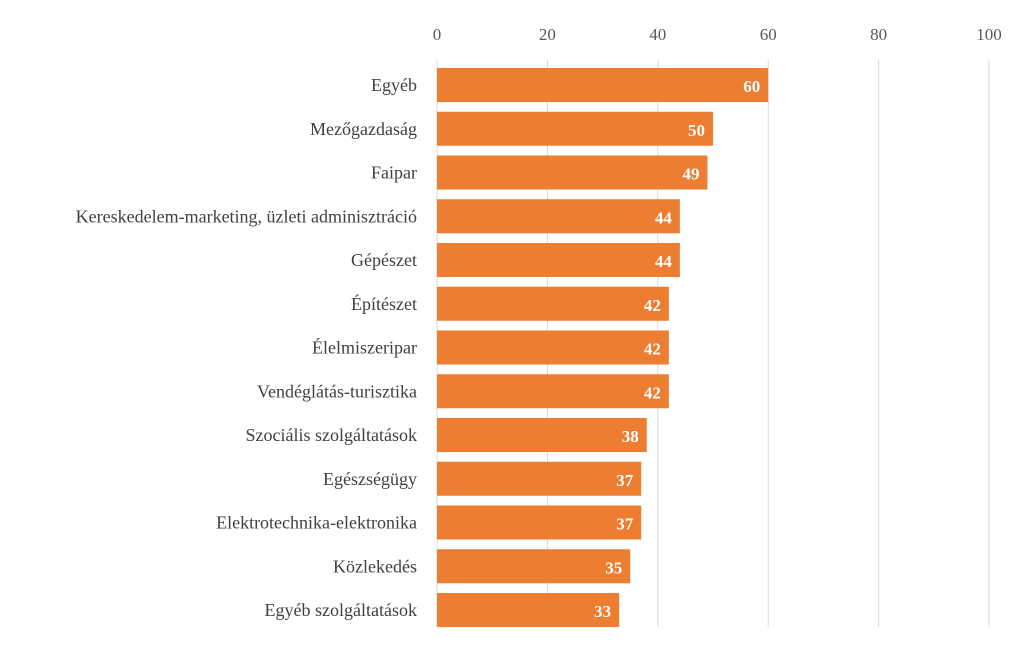 This screenshot has width=1024, height=669. Describe the element at coordinates (331, 435) in the screenshot. I see `category-label: Szociális szolgáltatások` at that location.